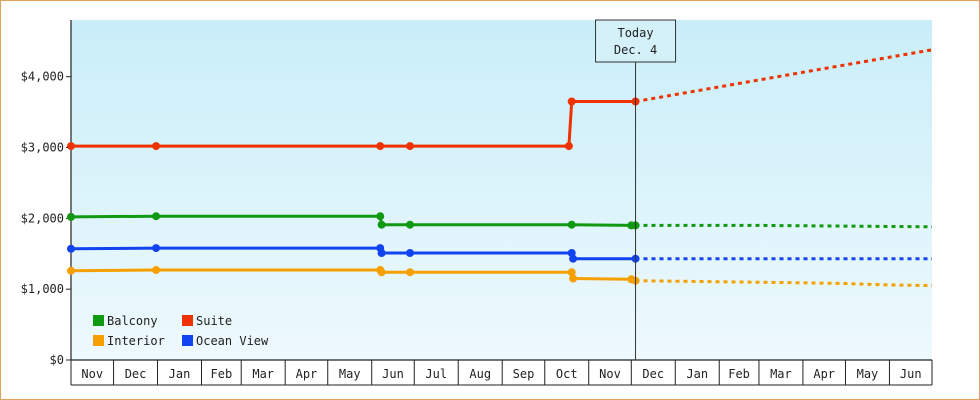 The image size is (980, 400). What do you see at coordinates (42, 218) in the screenshot?
I see `y-tick-label: $2,000` at bounding box center [42, 218].